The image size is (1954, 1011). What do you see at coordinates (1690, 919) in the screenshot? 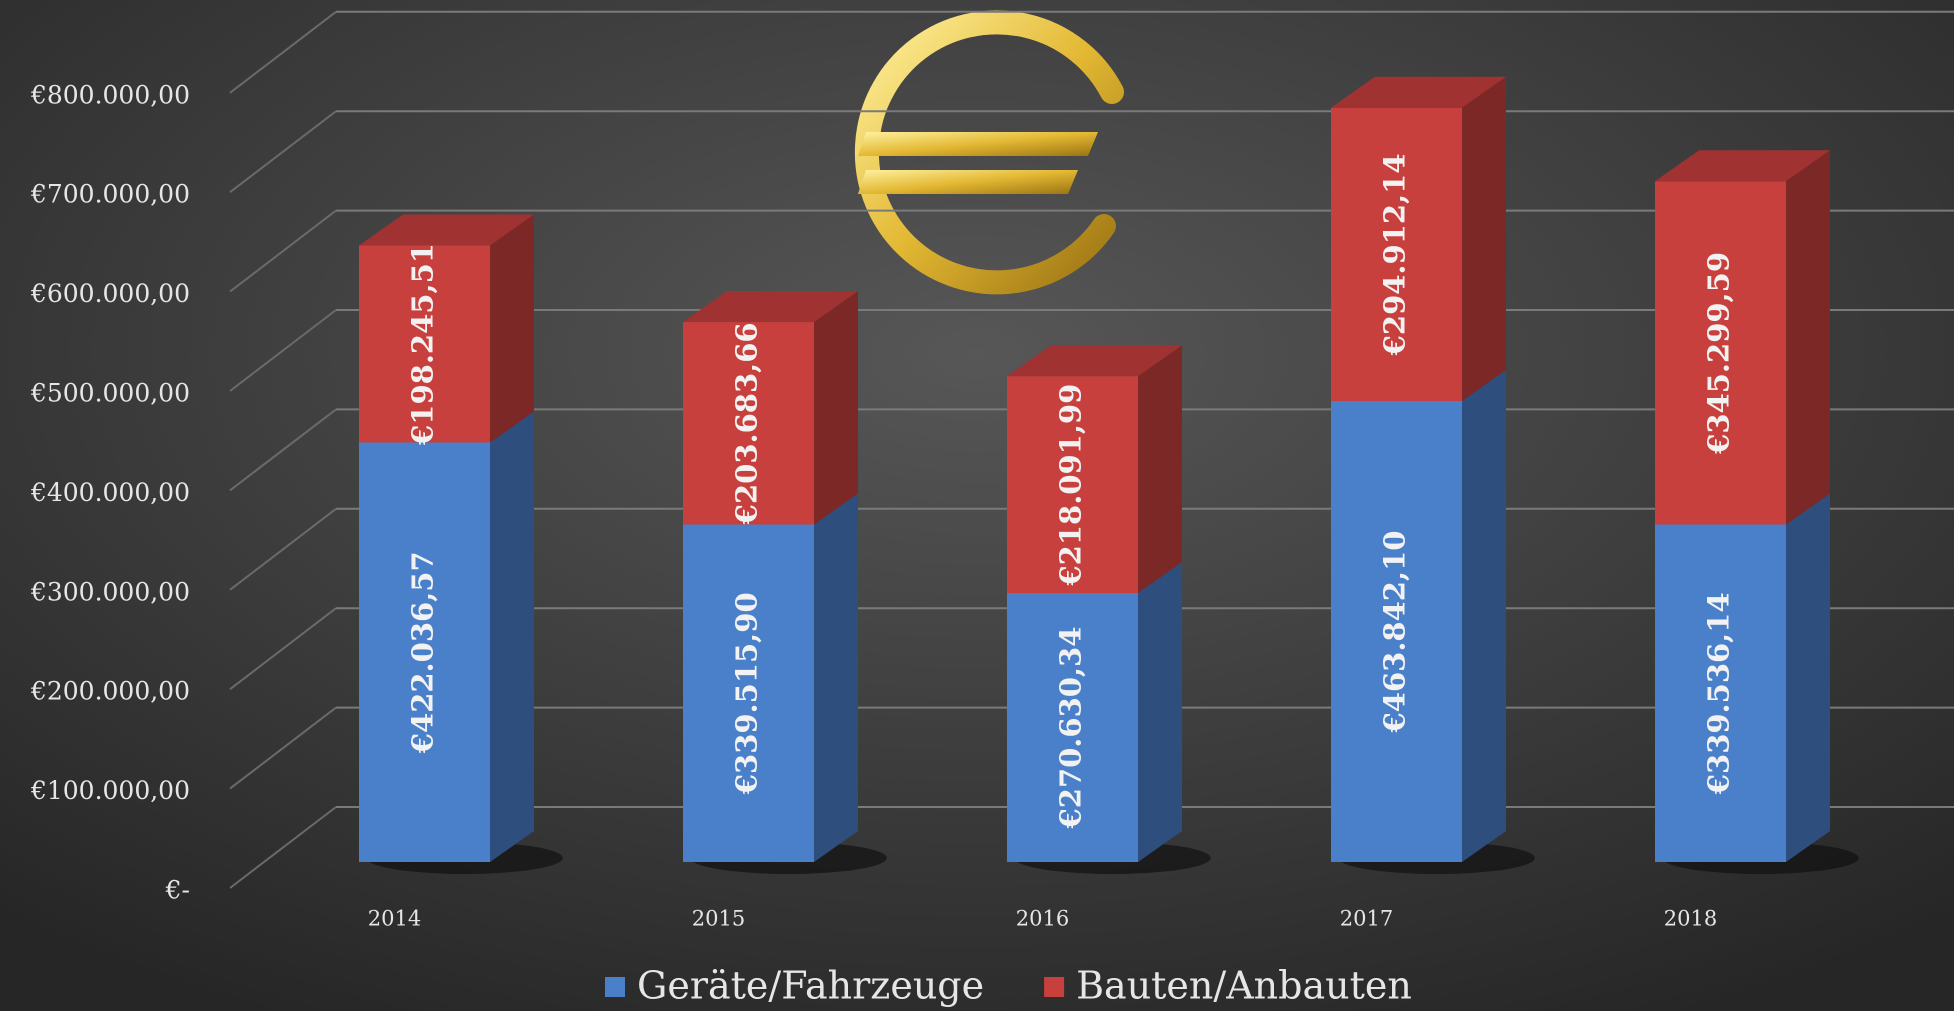
I see `x-tick-label: 2018` at bounding box center [1690, 919].